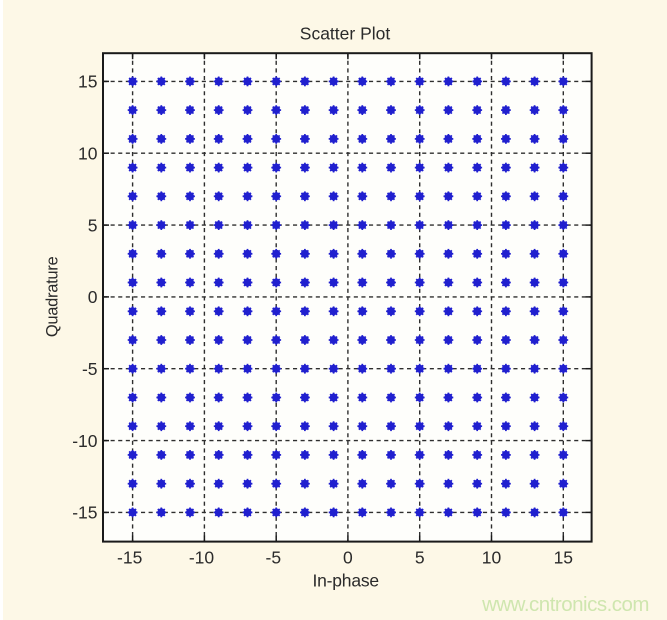  What do you see at coordinates (345, 34) in the screenshot?
I see `svg-text: Scatter Plot` at bounding box center [345, 34].